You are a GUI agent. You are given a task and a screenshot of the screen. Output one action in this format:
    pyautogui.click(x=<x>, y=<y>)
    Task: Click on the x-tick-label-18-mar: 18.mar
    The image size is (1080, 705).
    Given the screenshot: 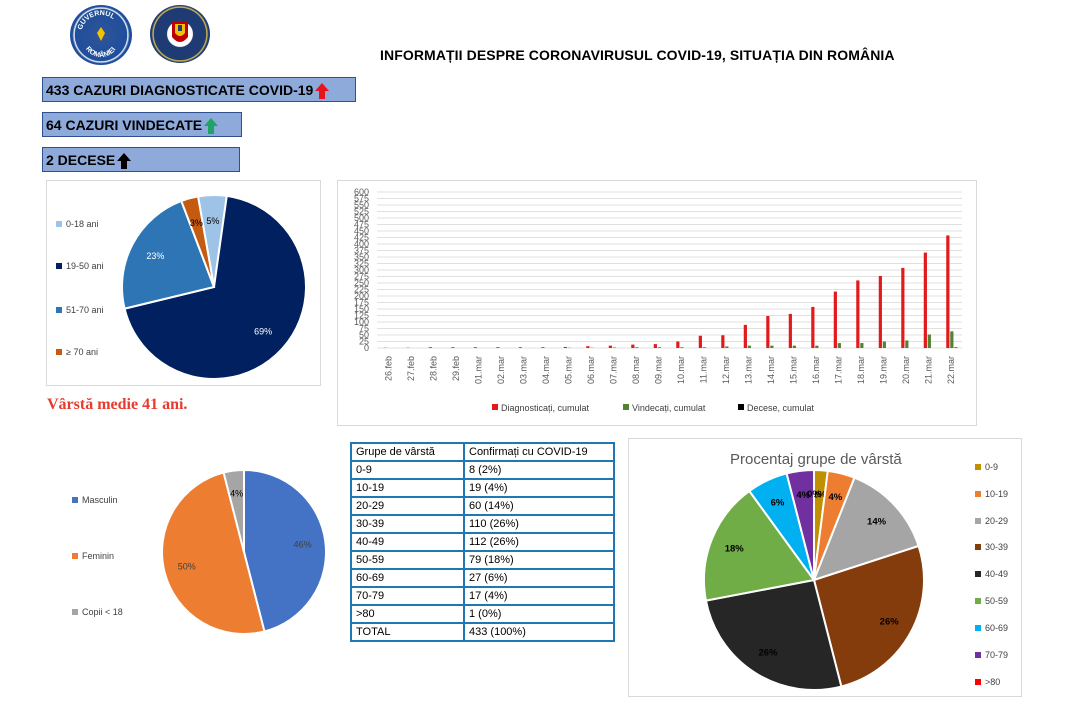 What is the action you would take?
    pyautogui.click(x=861, y=370)
    